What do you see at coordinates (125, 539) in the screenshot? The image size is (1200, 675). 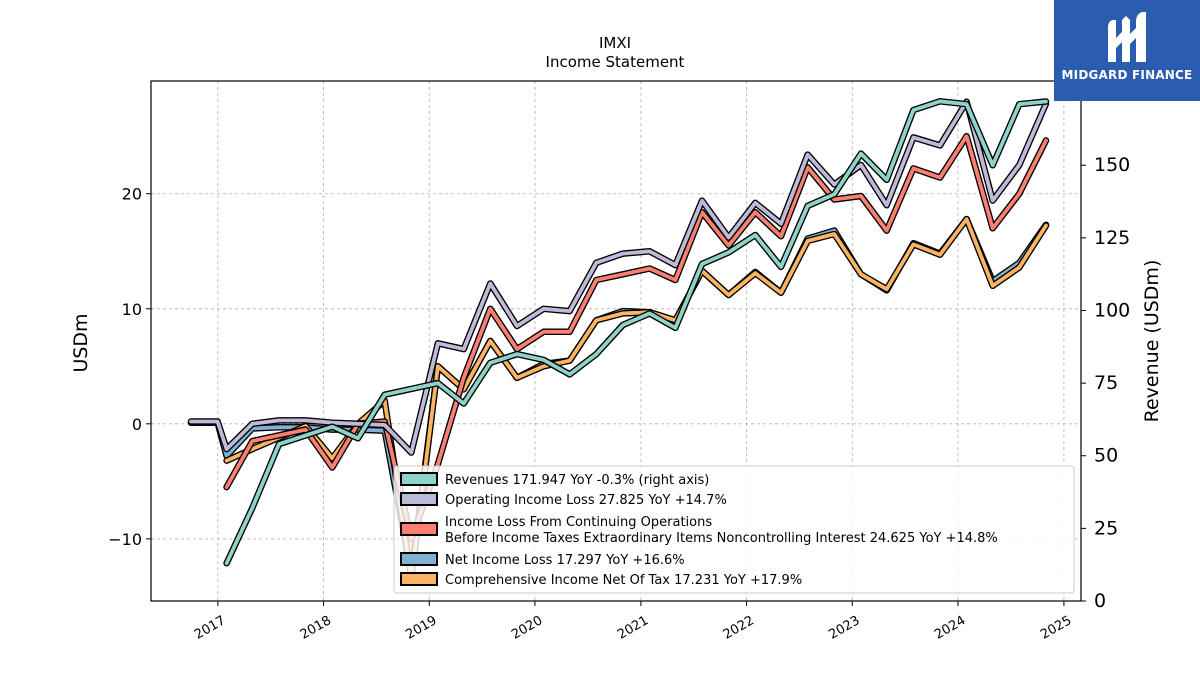 I see `y-left-tick-label: −10` at bounding box center [125, 539].